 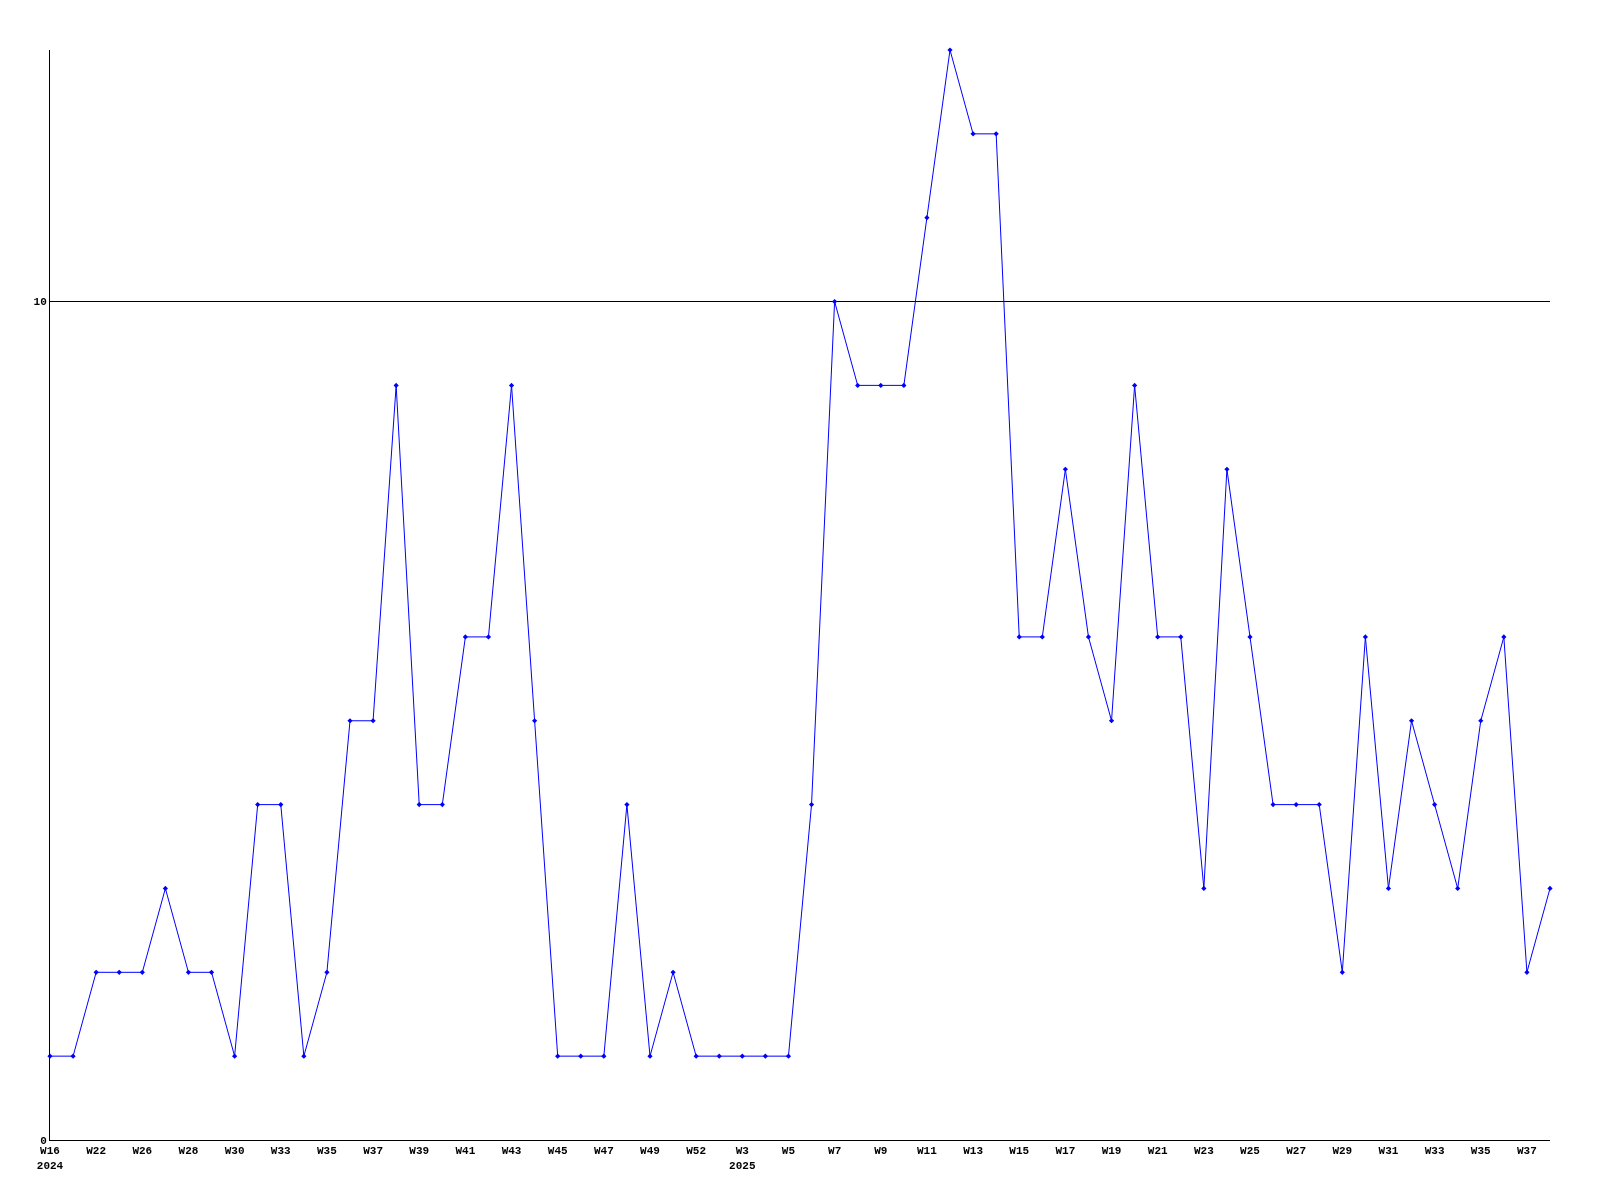 What do you see at coordinates (96, 1151) in the screenshot?
I see `x-tick-label: W22` at bounding box center [96, 1151].